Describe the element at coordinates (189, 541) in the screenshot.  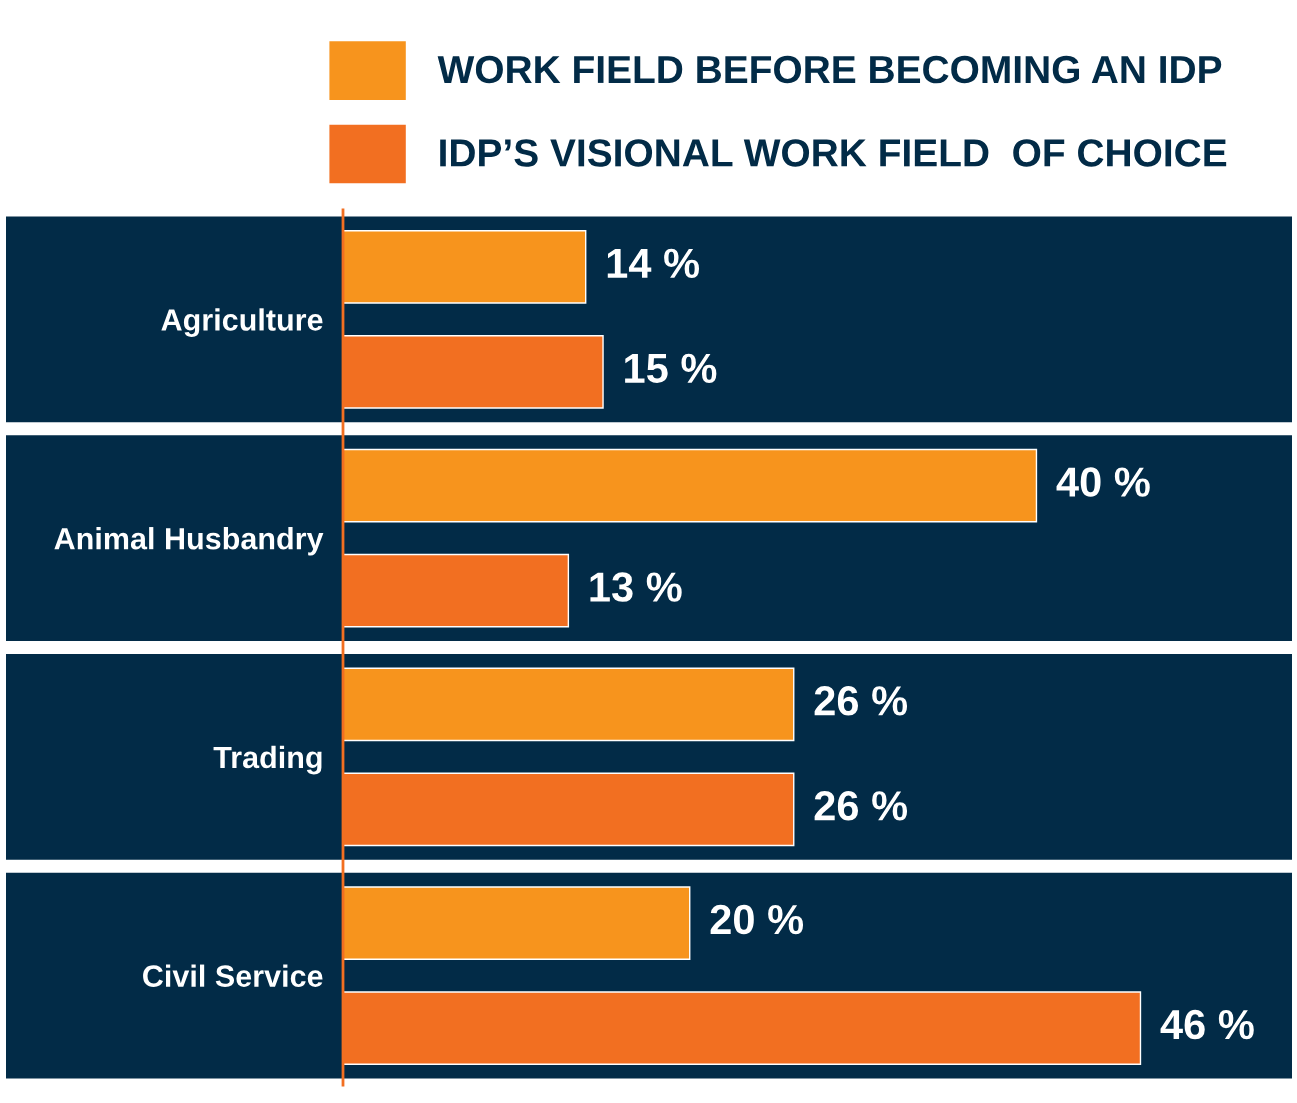
I see `y-tick-label: Animal Husbandry` at that location.